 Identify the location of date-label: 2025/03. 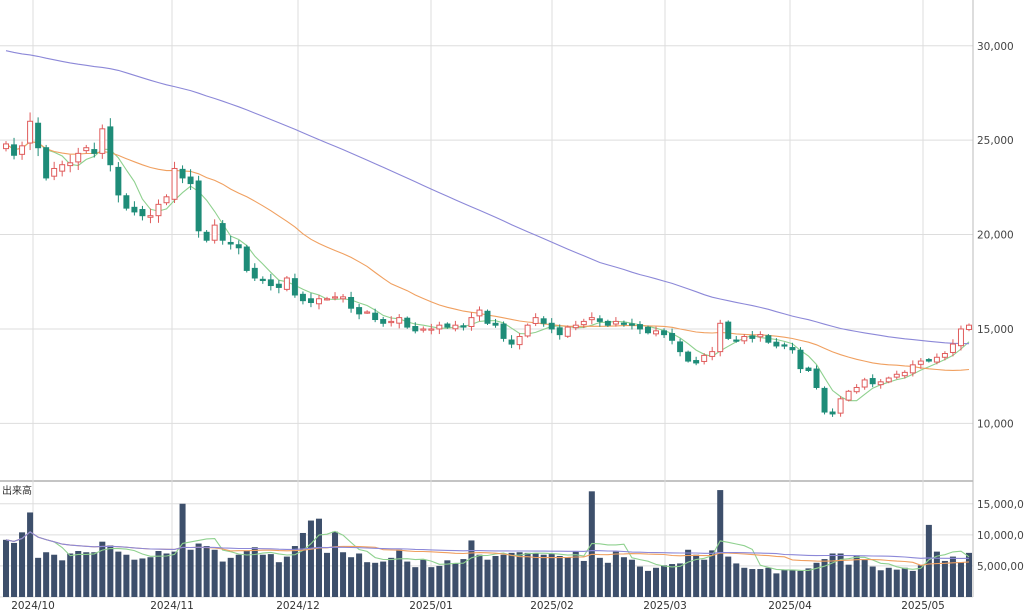
(665, 606).